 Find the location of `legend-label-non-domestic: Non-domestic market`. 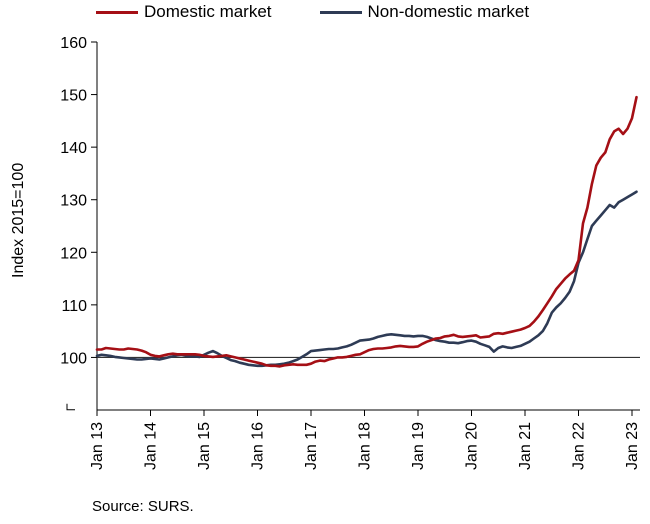

legend-label-non-domestic: Non-domestic market is located at coordinates (448, 11).